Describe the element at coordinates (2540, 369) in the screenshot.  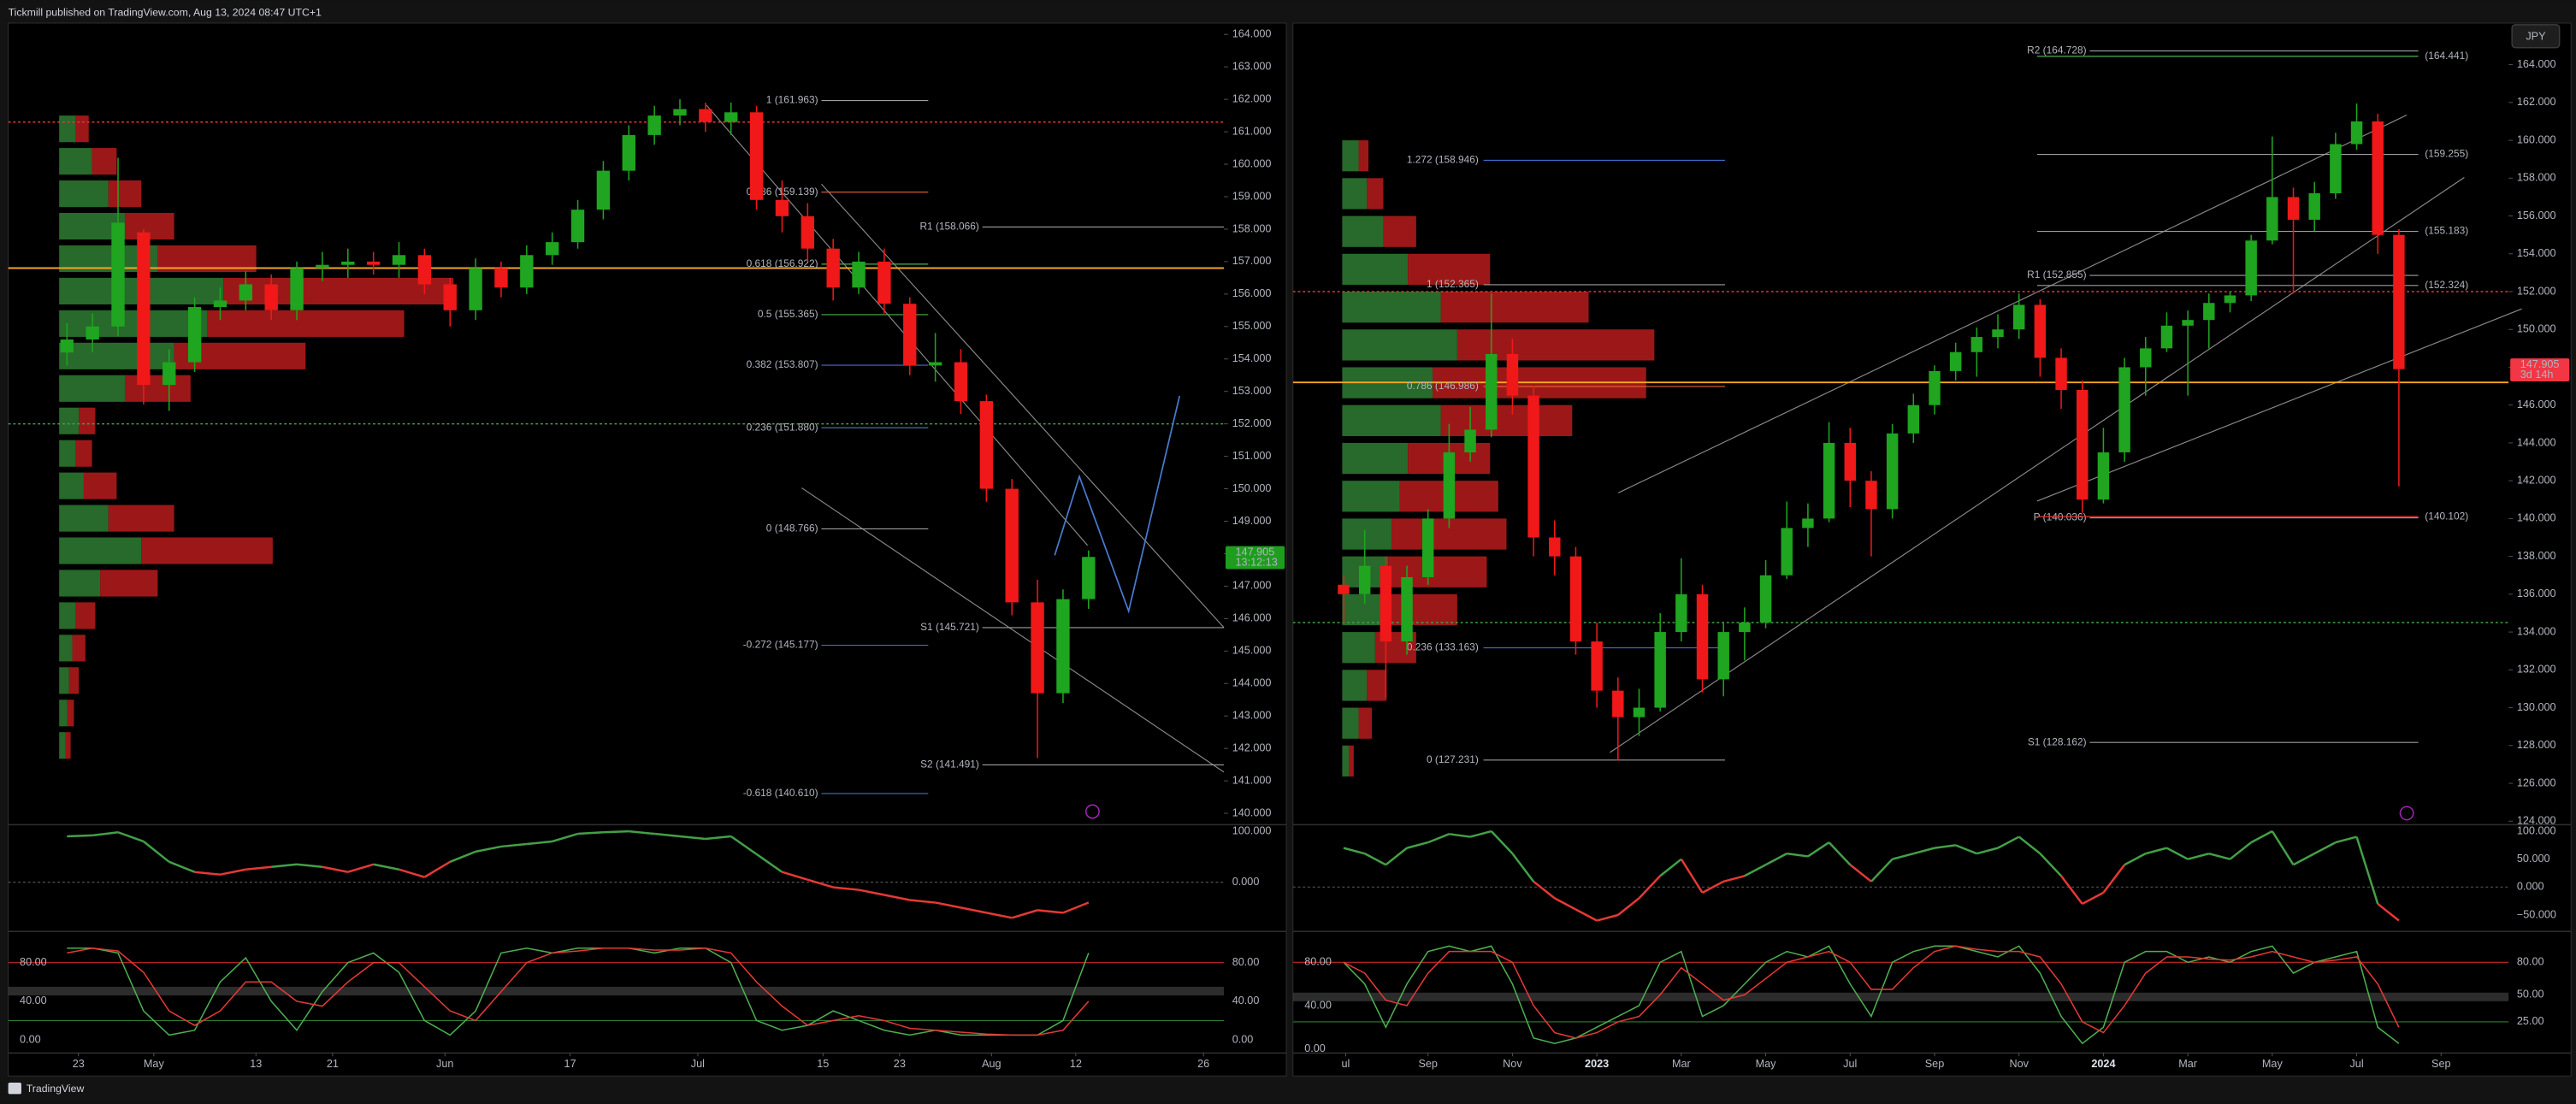
I see `last-price-tag` at that location.